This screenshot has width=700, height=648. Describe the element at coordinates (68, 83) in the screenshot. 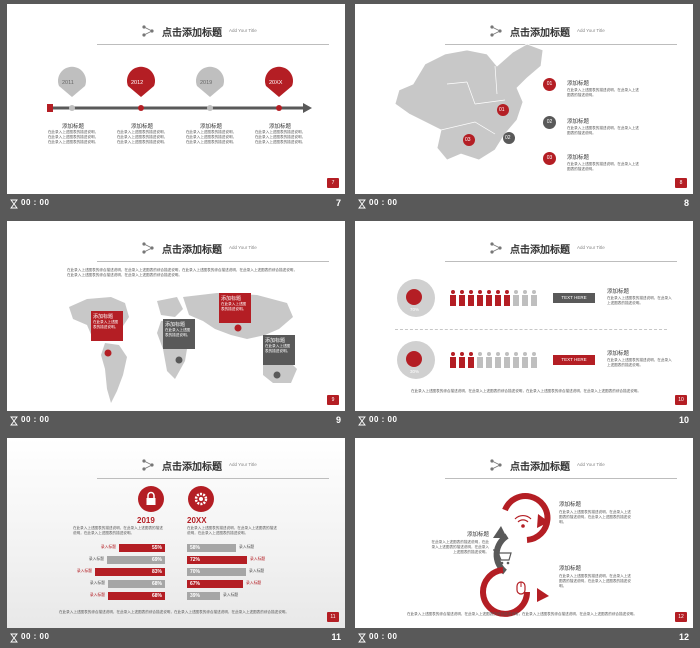

I see `timeline-year: 2011` at that location.